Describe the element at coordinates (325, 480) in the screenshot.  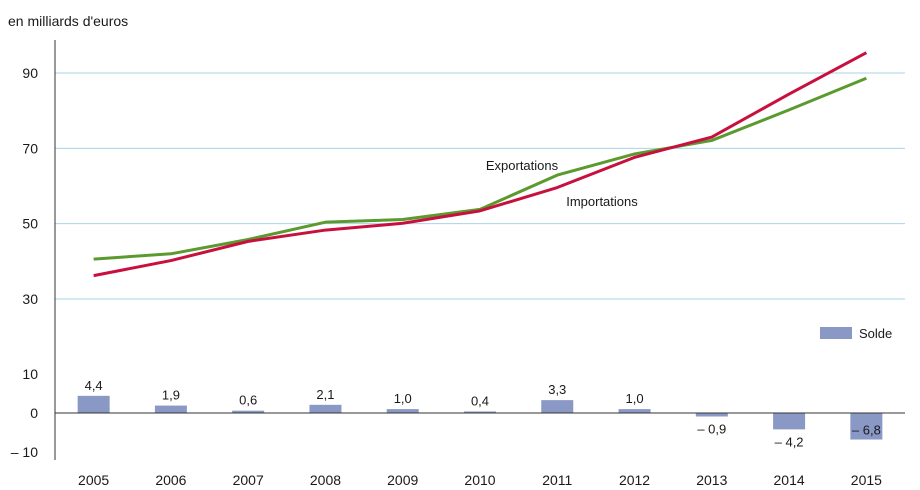
I see `x-tick-label: 2008` at that location.